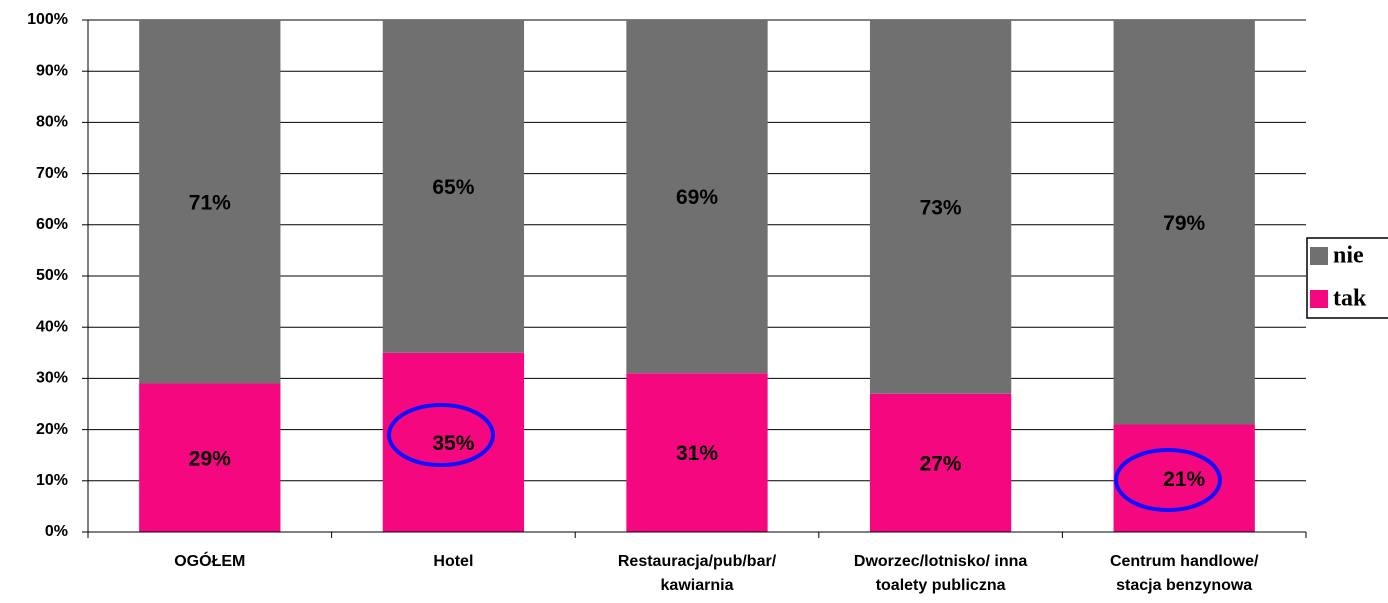 This screenshot has width=1388, height=603. What do you see at coordinates (940, 573) in the screenshot?
I see `x-tick-label: Dworzec/lotnisko/ inna toalety publiczna` at bounding box center [940, 573].